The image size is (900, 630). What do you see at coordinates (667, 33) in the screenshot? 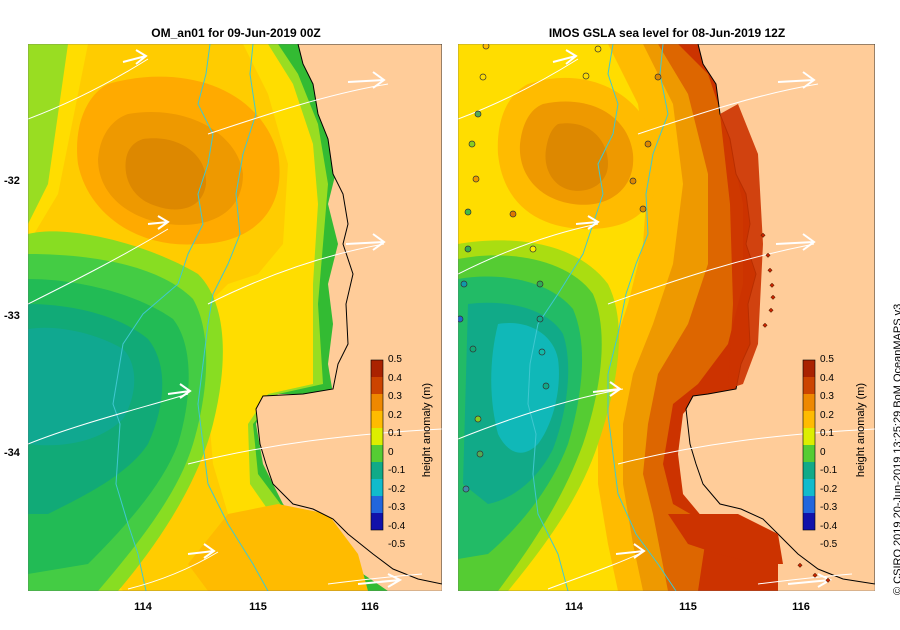
I see `right-panel-title: IMOS GSLA sea level for 08-Jun-2019 12Z` at bounding box center [667, 33].